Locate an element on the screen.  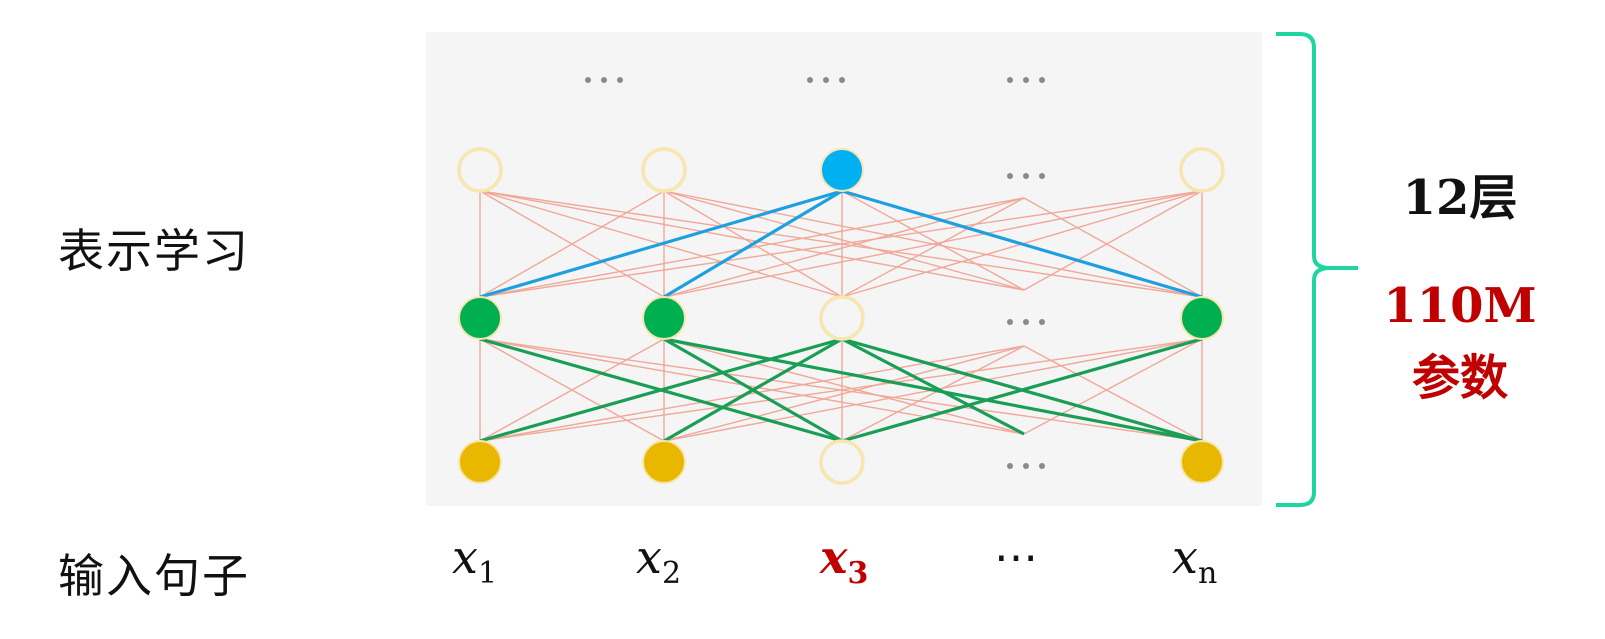
layer-count: 12层 is located at coordinates (1460, 198).